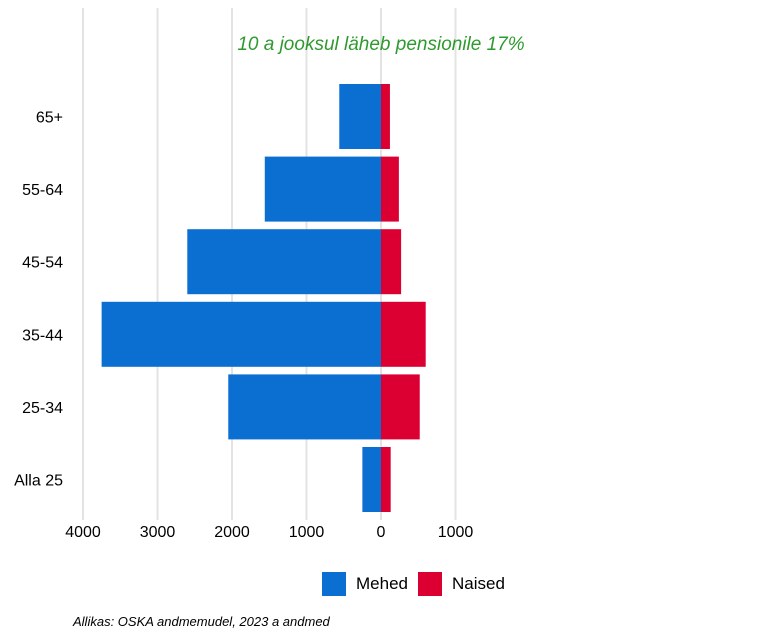  What do you see at coordinates (158, 532) in the screenshot?
I see `x-tick-label: 3000` at bounding box center [158, 532].